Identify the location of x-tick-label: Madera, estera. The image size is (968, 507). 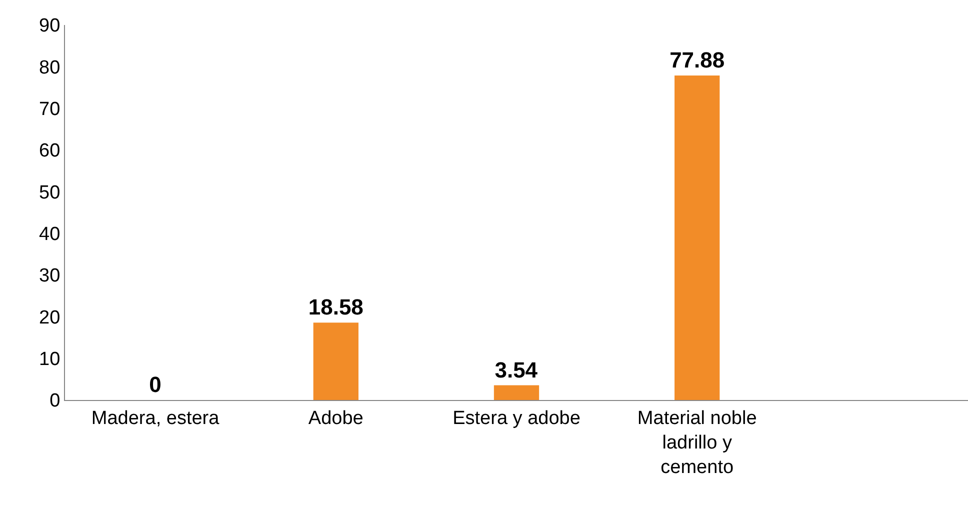
(155, 418).